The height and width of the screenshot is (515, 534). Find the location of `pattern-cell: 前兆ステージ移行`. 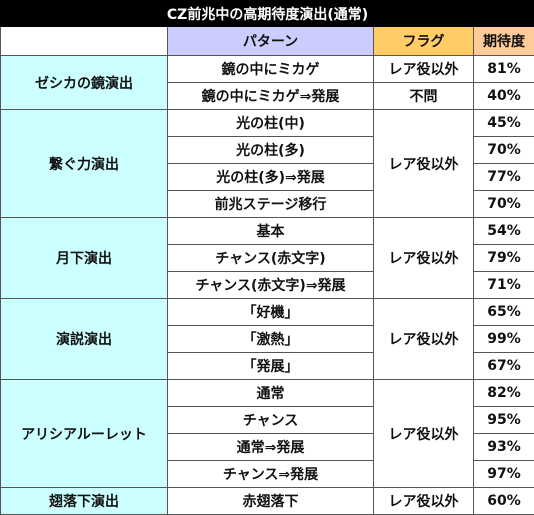

pattern-cell: 前兆ステージ移行 is located at coordinates (271, 204).